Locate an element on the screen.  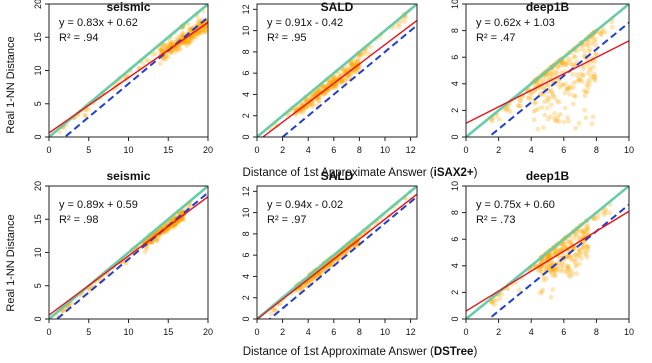
r-squared-label: R² = .98 is located at coordinates (78, 220).